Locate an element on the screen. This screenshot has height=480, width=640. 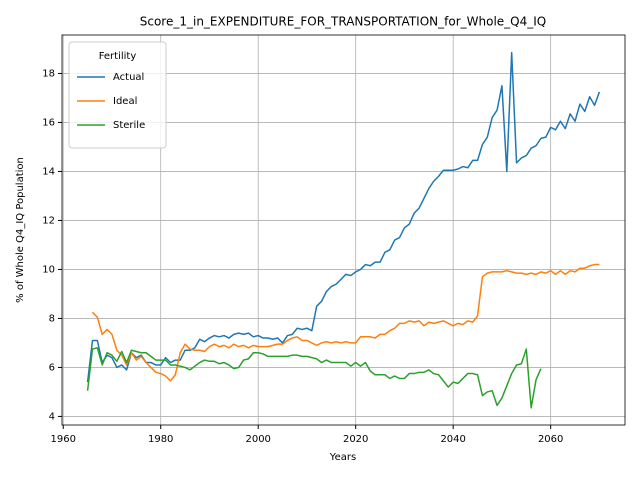
y-tick-label: 18 is located at coordinates (48, 73).